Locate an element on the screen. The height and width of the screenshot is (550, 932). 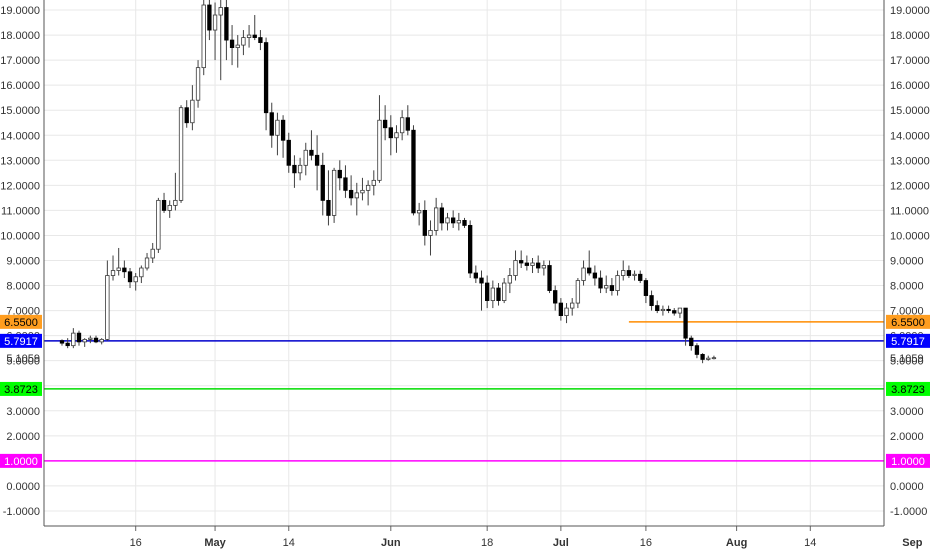
y-tick-label: 5.0000 is located at coordinates (23, 362).